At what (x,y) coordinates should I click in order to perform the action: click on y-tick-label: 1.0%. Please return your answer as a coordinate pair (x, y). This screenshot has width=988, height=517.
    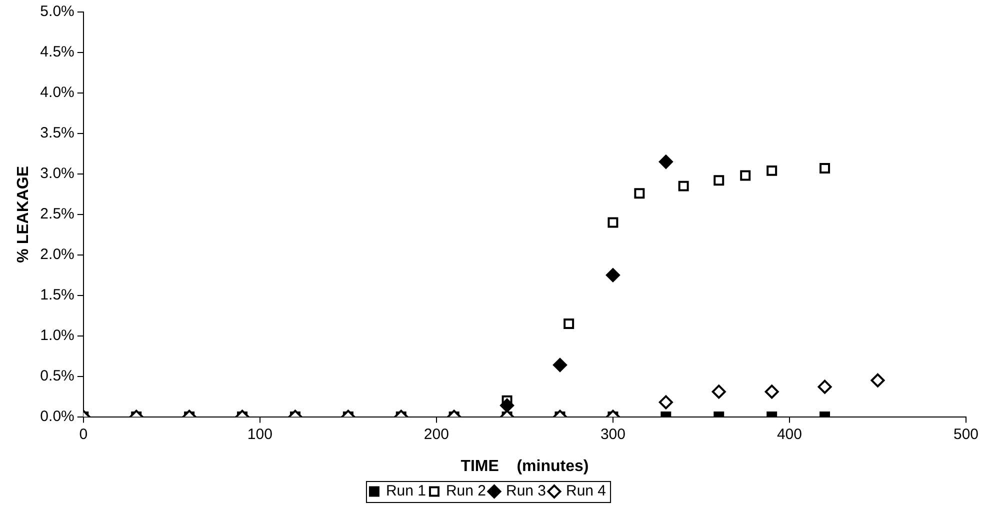
    Looking at the image, I should click on (57, 335).